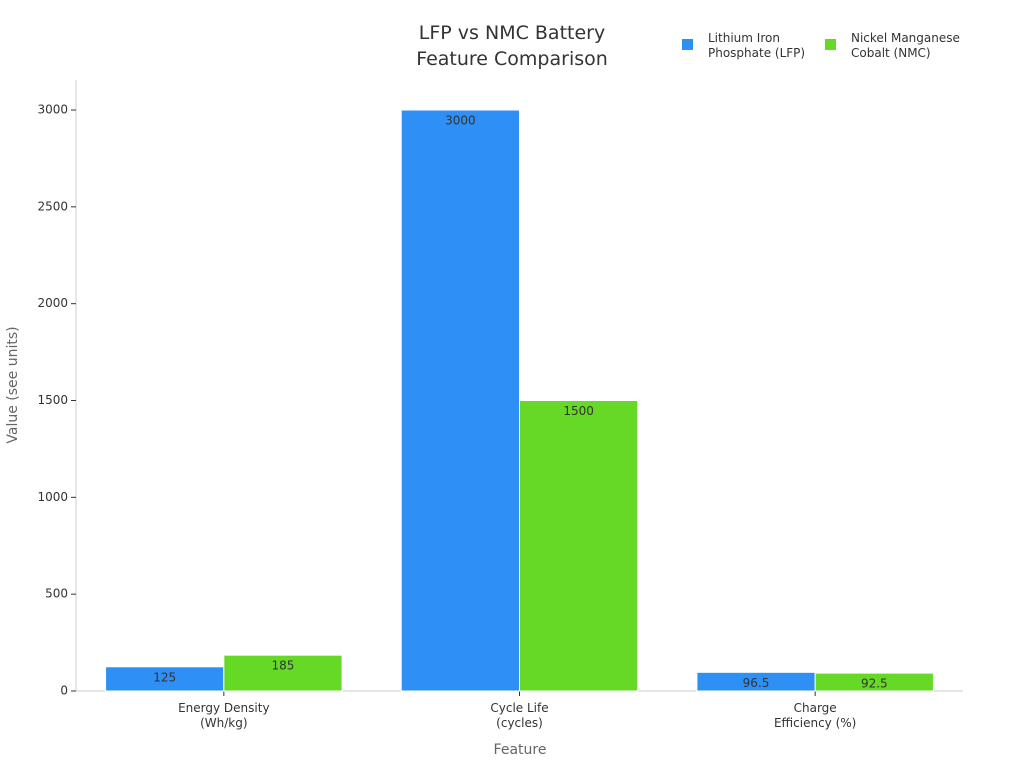 This screenshot has height=768, width=1024. I want to click on value-label: 96.5, so click(756, 683).